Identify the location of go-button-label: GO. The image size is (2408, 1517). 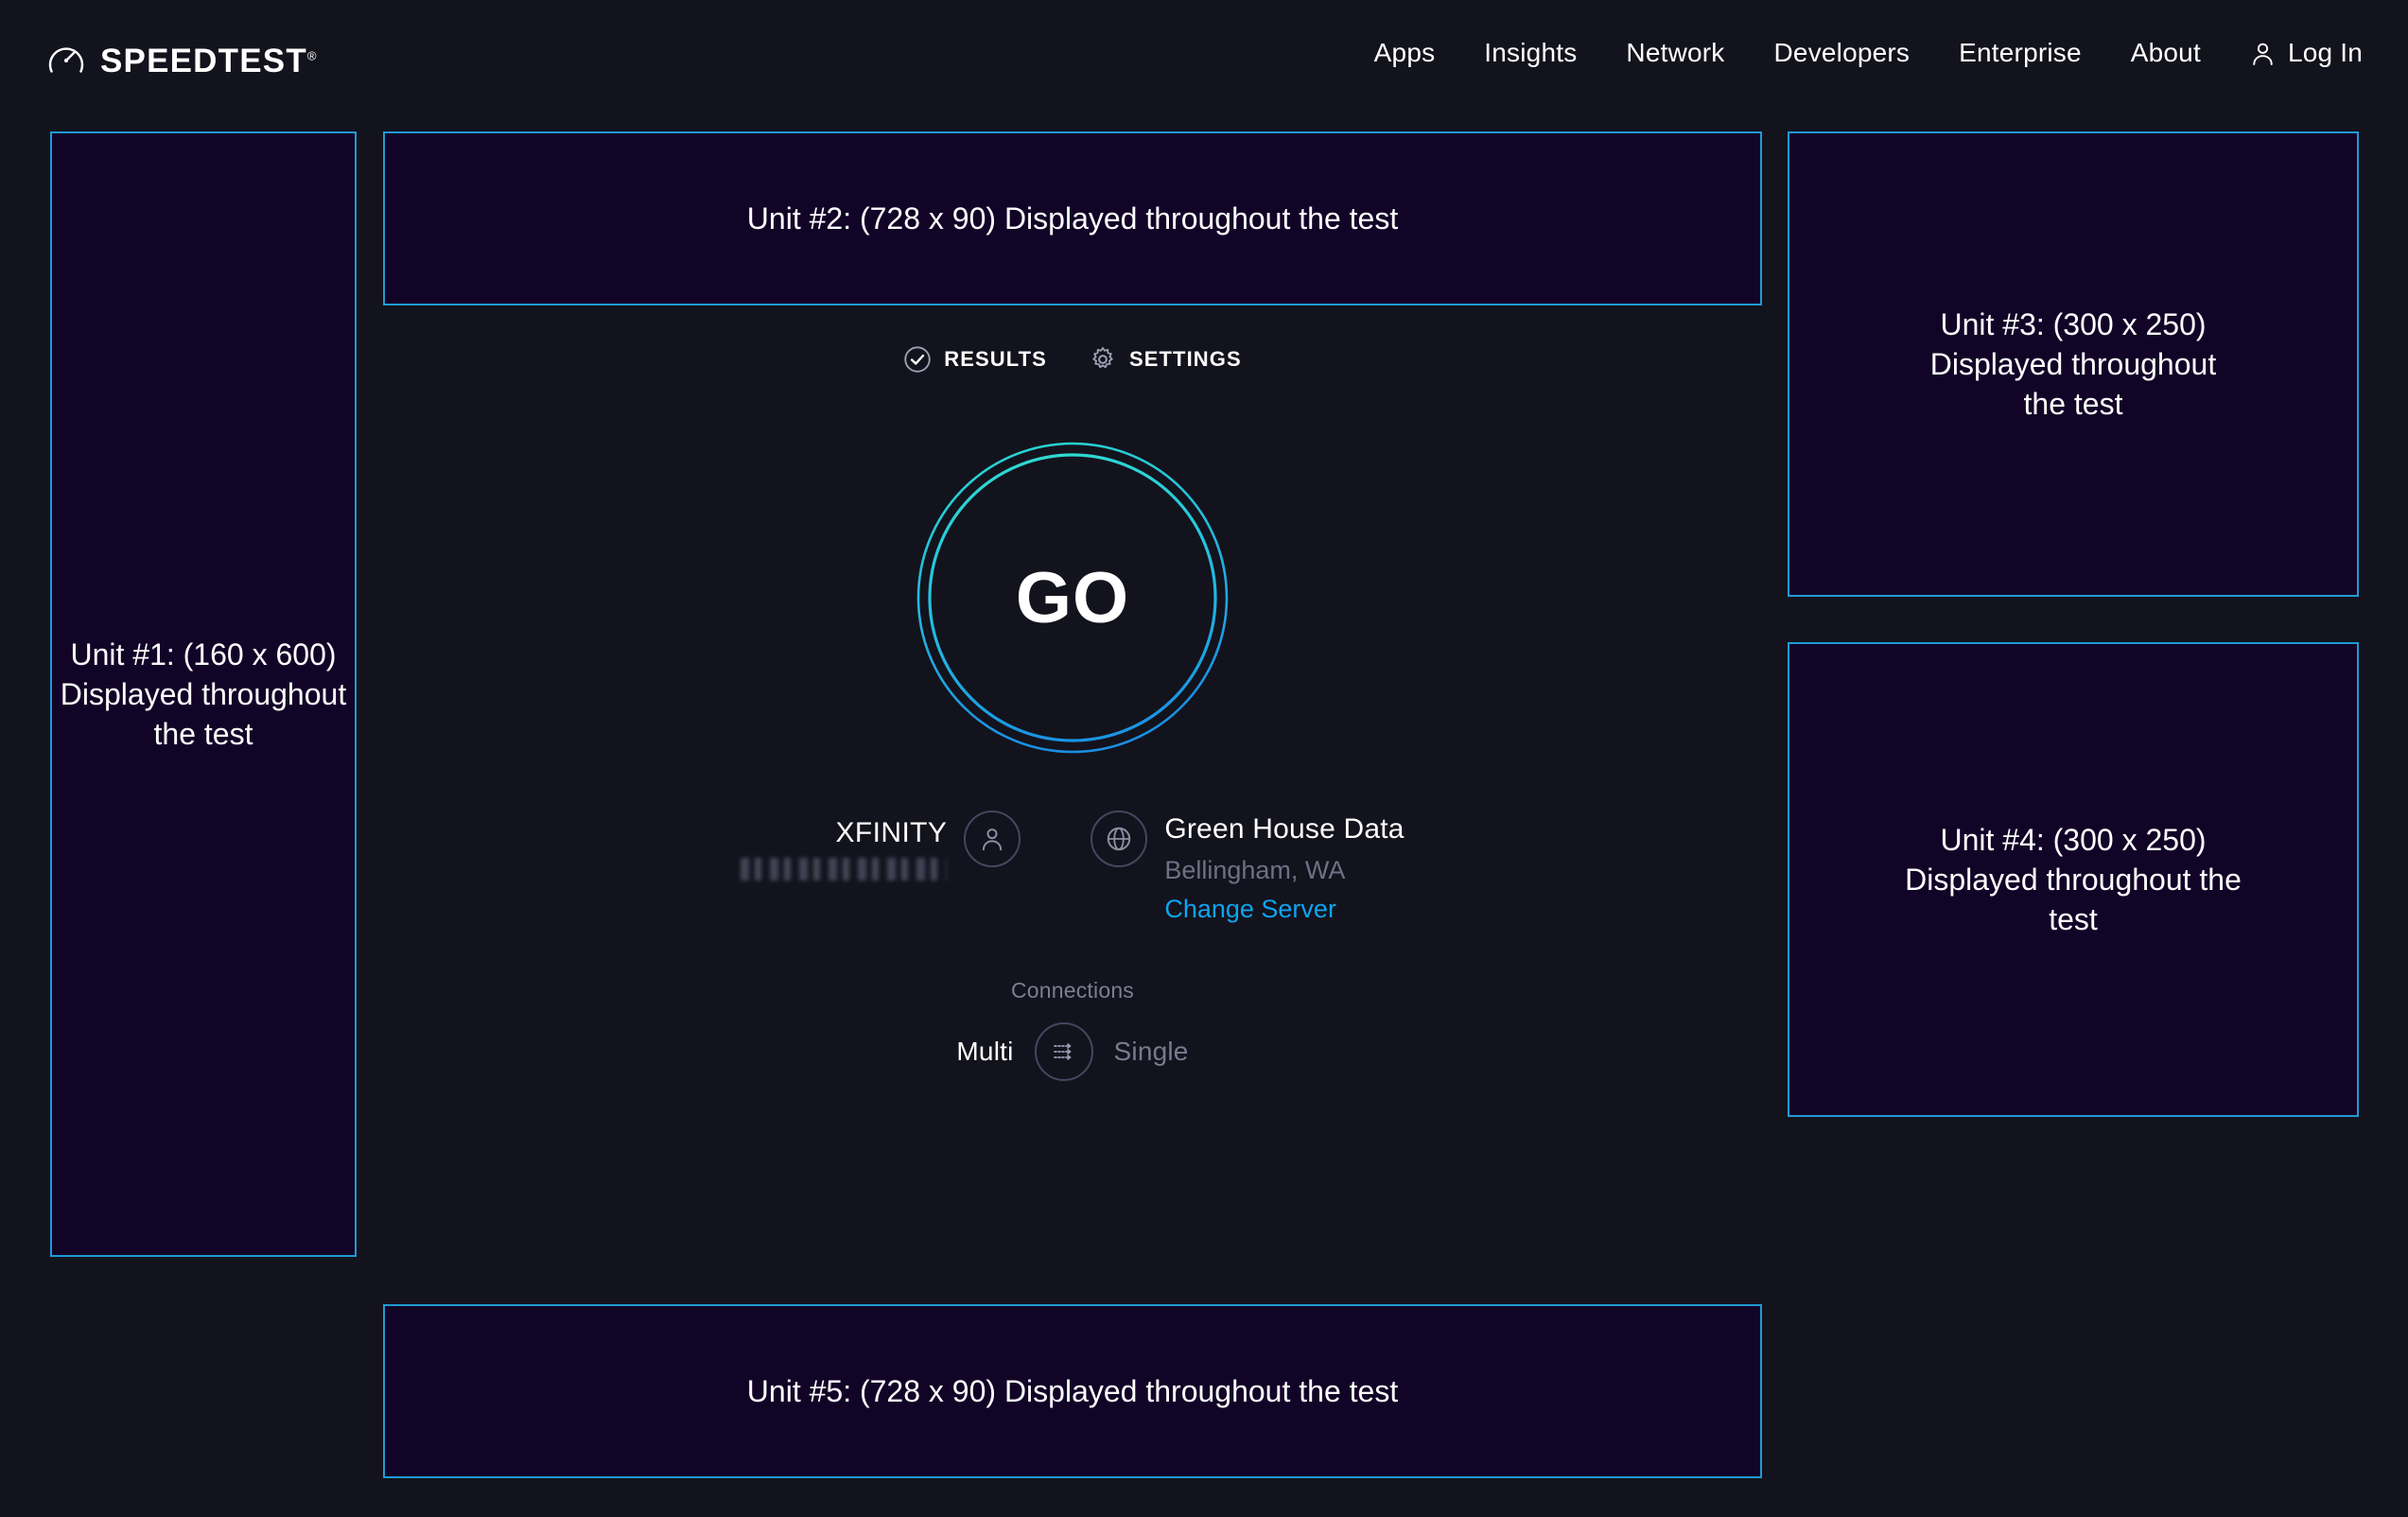
(1073, 598).